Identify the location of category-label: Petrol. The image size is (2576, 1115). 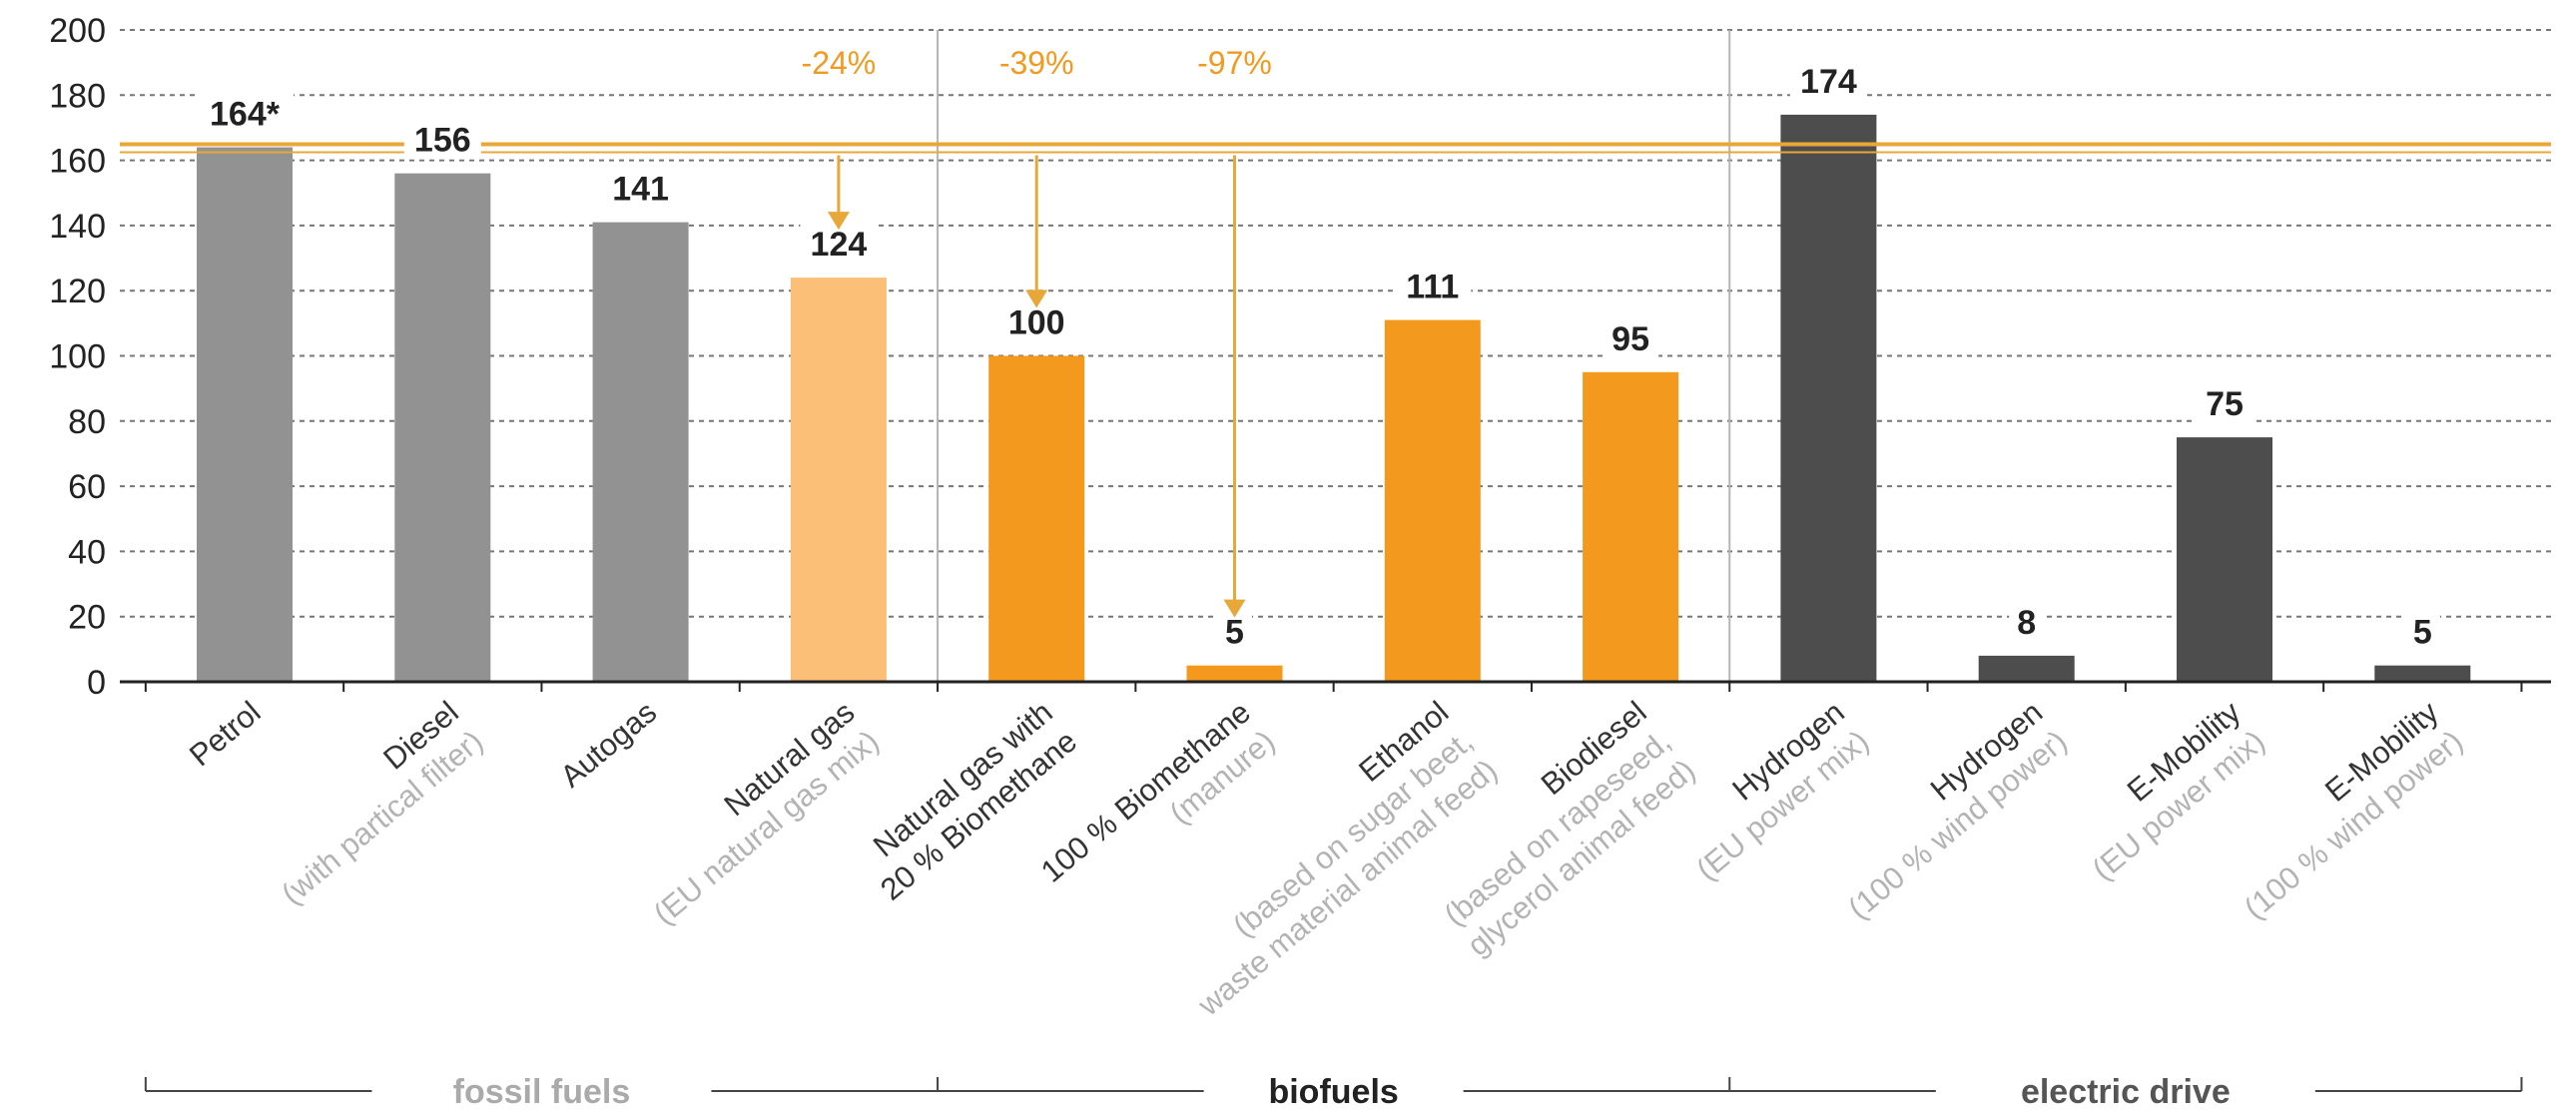
(225, 734).